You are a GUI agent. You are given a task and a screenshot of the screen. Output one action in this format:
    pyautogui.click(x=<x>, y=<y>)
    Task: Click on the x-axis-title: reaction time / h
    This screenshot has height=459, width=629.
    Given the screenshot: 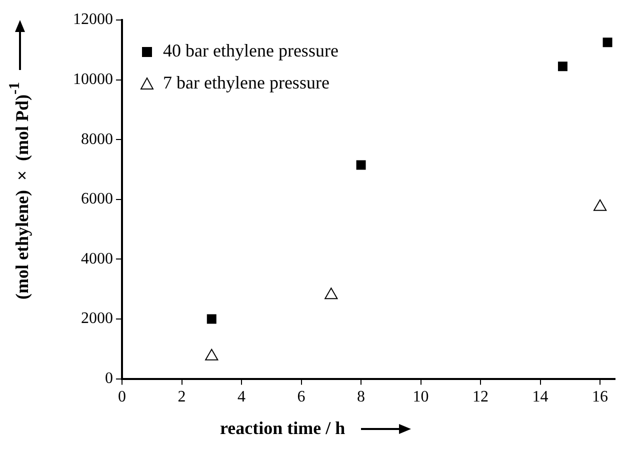 What is the action you would take?
    pyautogui.click(x=283, y=428)
    